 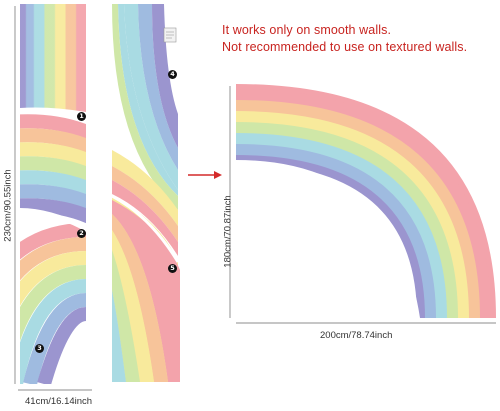 What do you see at coordinates (307, 30) in the screenshot?
I see `notice-smooth-walls: It works only on smooth walls.` at bounding box center [307, 30].